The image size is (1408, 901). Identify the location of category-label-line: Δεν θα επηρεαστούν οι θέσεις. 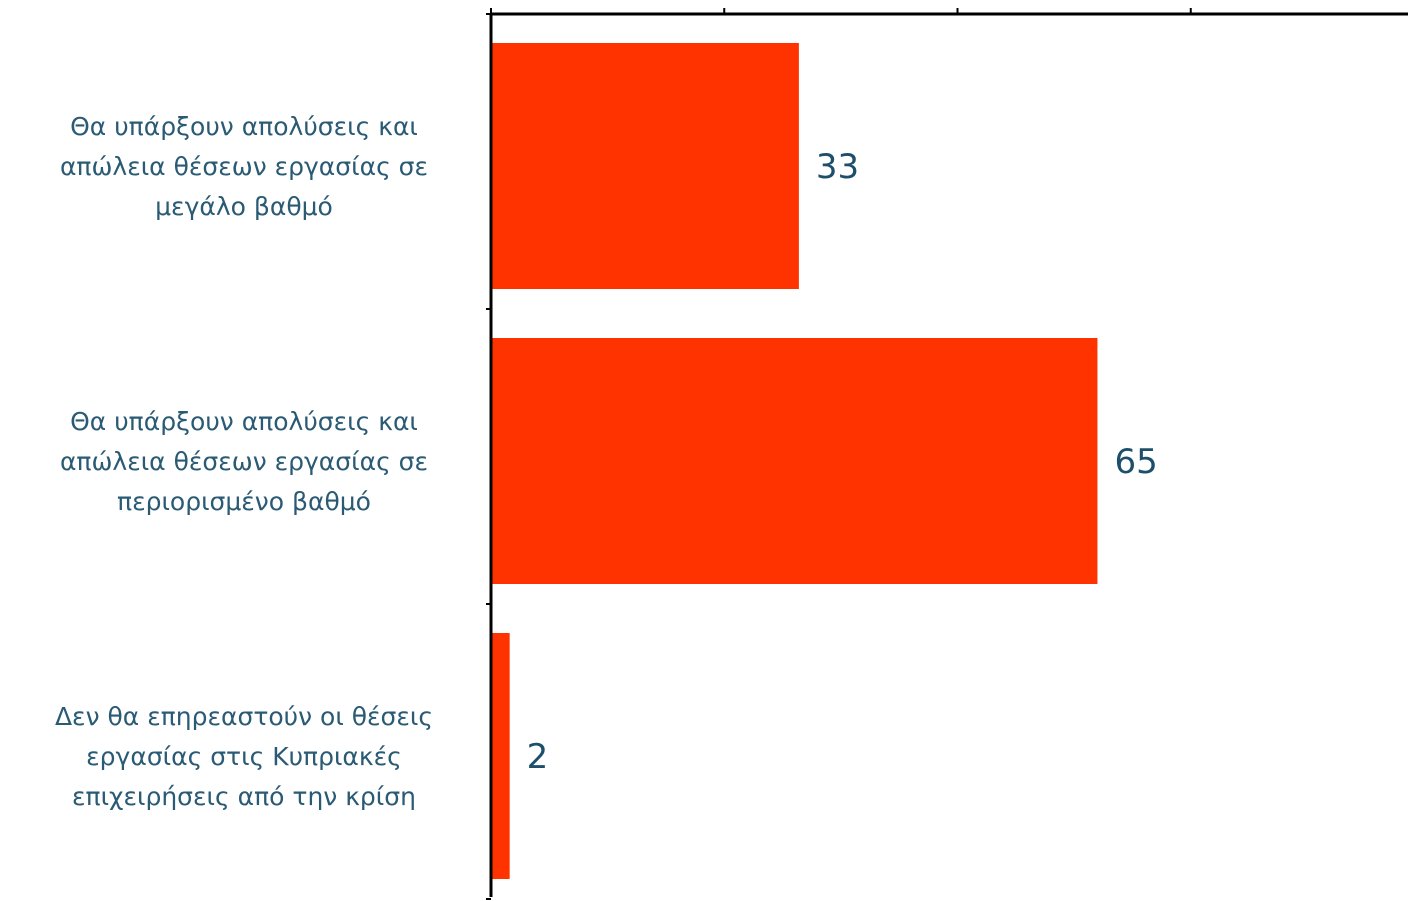
(244, 716).